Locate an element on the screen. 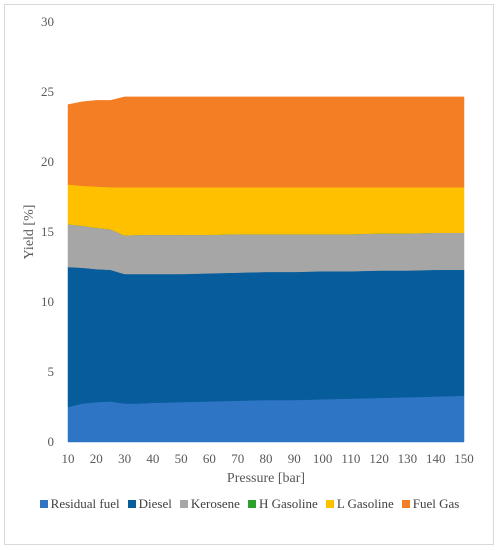  x-tick-label: 70 is located at coordinates (237, 458).